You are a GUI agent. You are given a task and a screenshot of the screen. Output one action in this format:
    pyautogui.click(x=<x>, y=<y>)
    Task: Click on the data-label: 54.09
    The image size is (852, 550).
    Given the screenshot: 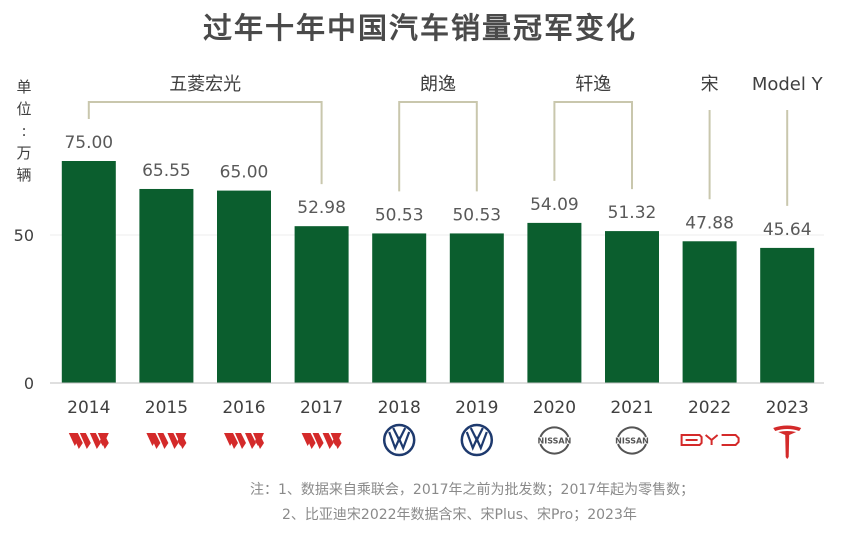 What is the action you would take?
    pyautogui.click(x=554, y=205)
    